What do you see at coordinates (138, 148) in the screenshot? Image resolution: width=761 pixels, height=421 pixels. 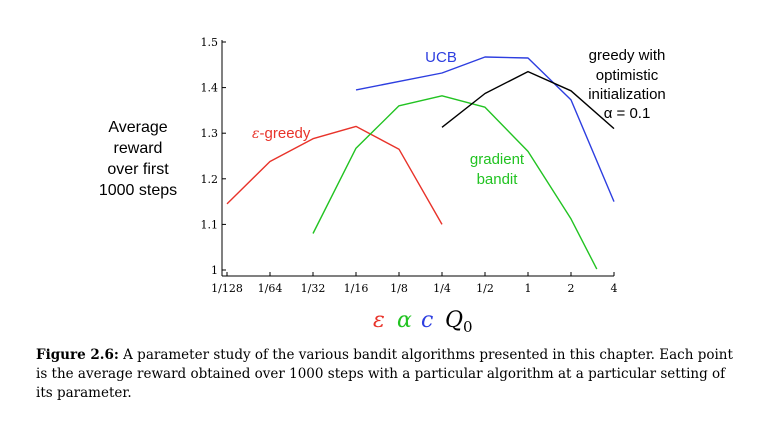 I see `y-axis-label-line2: reward` at bounding box center [138, 148].